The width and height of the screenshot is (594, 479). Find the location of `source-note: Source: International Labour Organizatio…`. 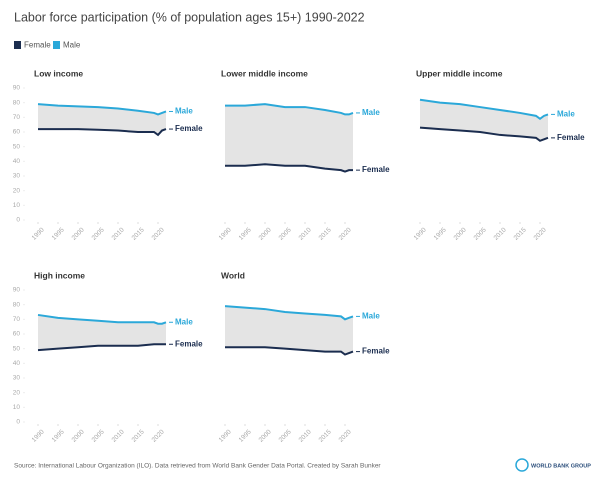

source-note: Source: International Labour Organizatio… is located at coordinates (197, 466).